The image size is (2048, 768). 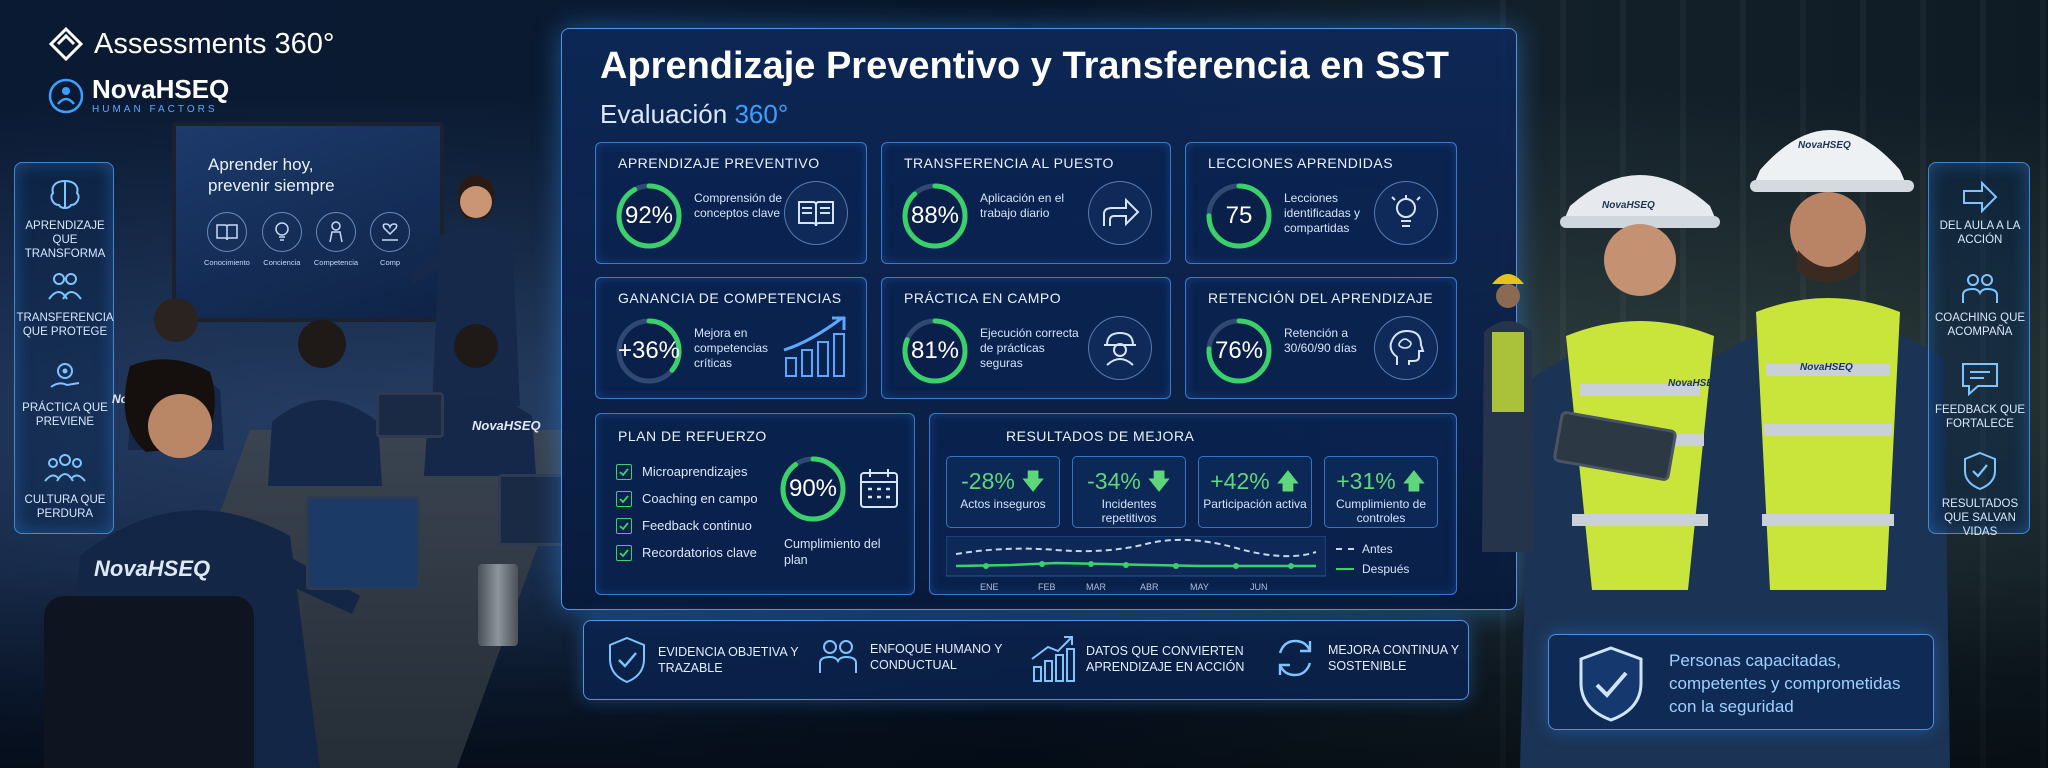 I want to click on screen-icon-competence: Competencia, so click(x=336, y=239).